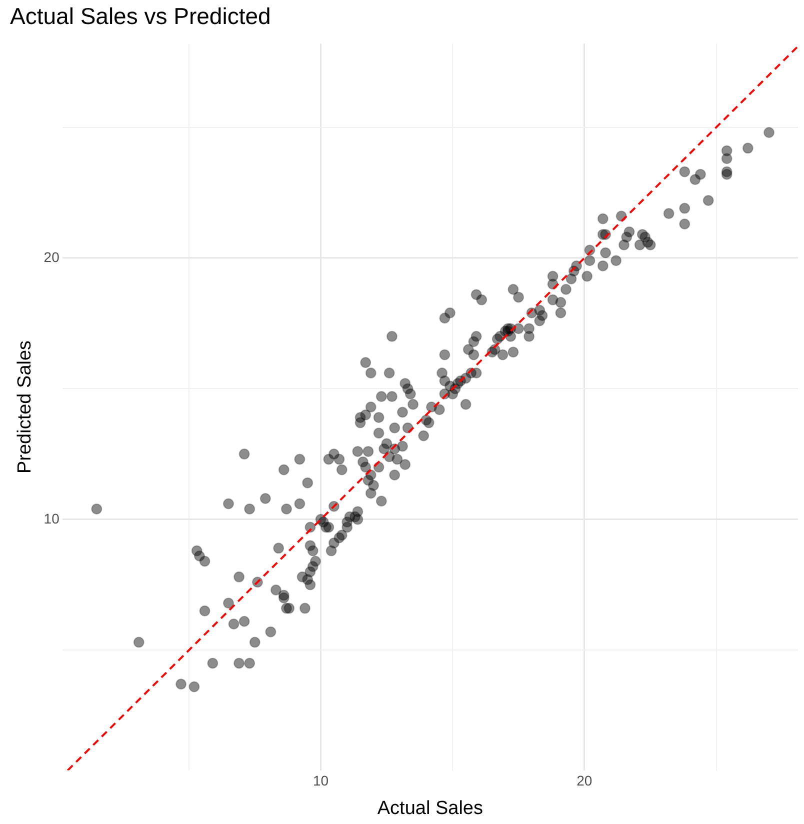 This screenshot has height=824, width=804. Describe the element at coordinates (140, 16) in the screenshot. I see `chart-title: Actual Sales vs Predicted` at that location.